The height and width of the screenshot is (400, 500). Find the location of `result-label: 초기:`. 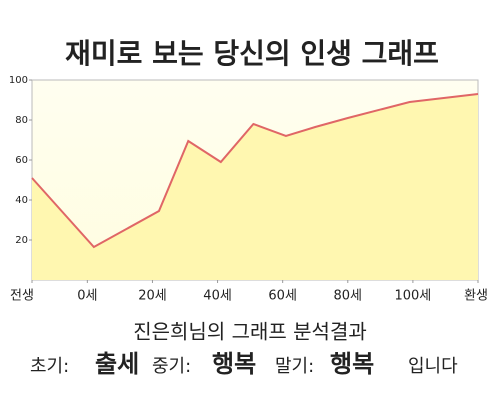

result-label: 초기: is located at coordinates (49, 366).